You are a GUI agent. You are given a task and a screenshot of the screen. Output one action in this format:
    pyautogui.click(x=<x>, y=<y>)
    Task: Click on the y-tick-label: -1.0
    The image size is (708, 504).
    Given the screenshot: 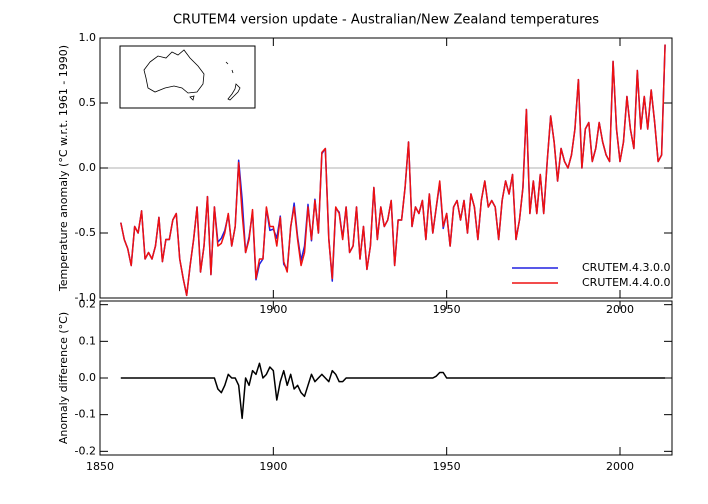 What is the action you would take?
    pyautogui.click(x=85, y=297)
    